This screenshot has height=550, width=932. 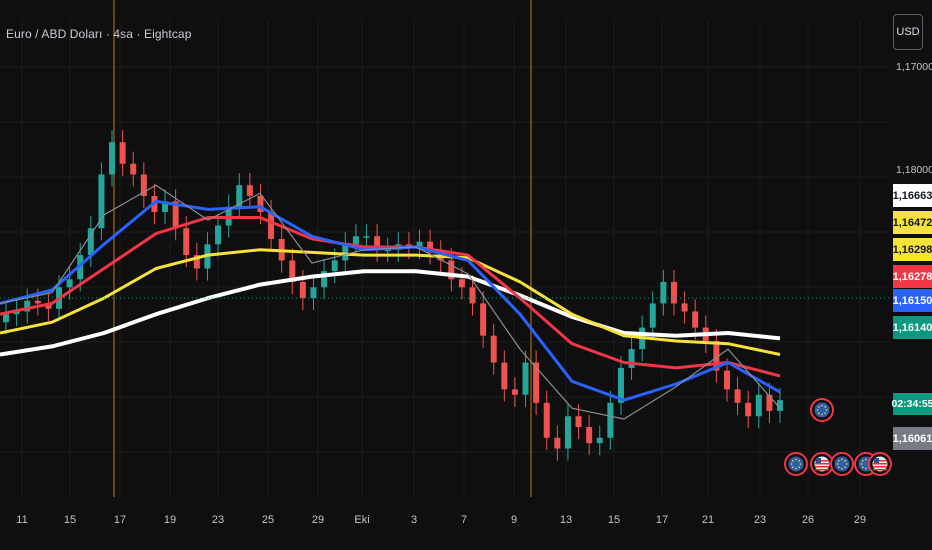 I want to click on price-tag: 1,16150, so click(x=912, y=300).